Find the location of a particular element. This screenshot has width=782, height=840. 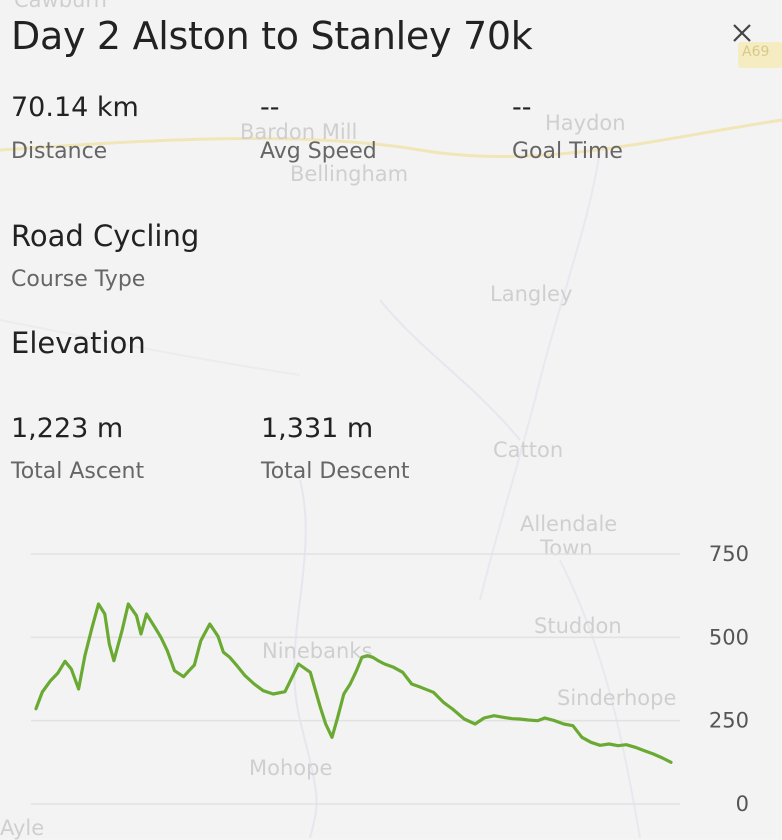

map-place-label: Langley is located at coordinates (531, 294).